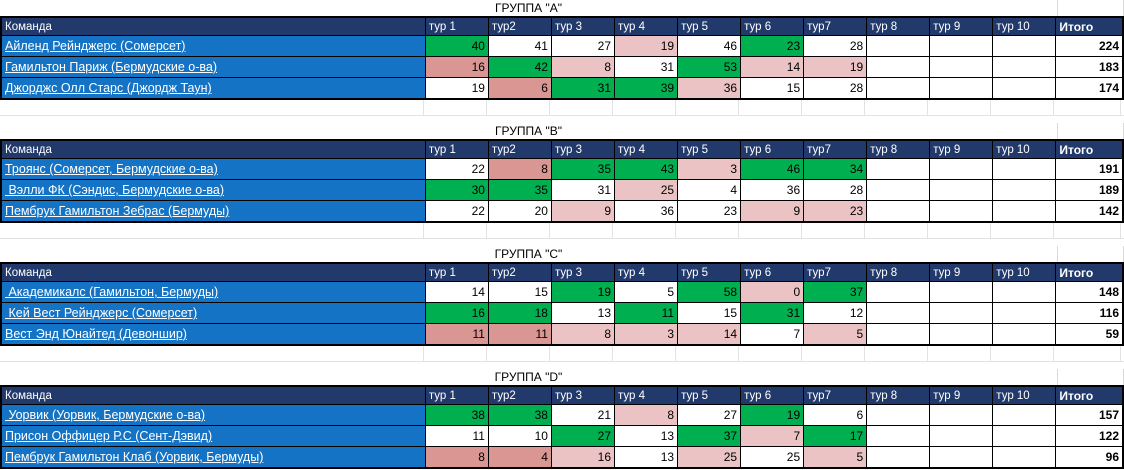 The image size is (1124, 470). I want to click on score-cell: 36, so click(772, 190).